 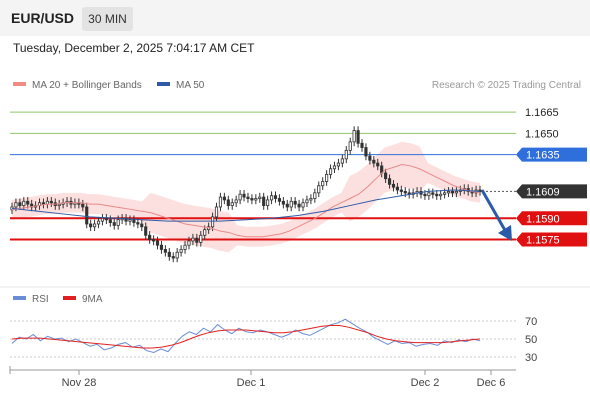 What do you see at coordinates (87, 85) in the screenshot?
I see `legend-ma20-label: MA 20 + Bollinger Bands` at bounding box center [87, 85].